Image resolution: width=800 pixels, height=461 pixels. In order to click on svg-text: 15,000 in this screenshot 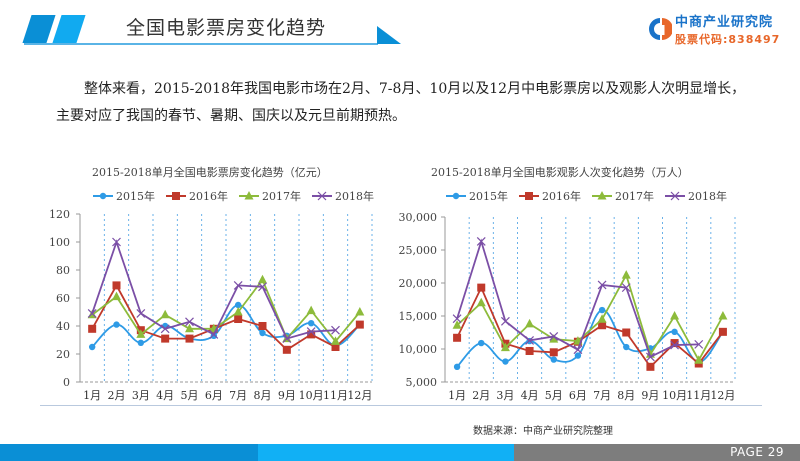, I will do `click(418, 316)`.